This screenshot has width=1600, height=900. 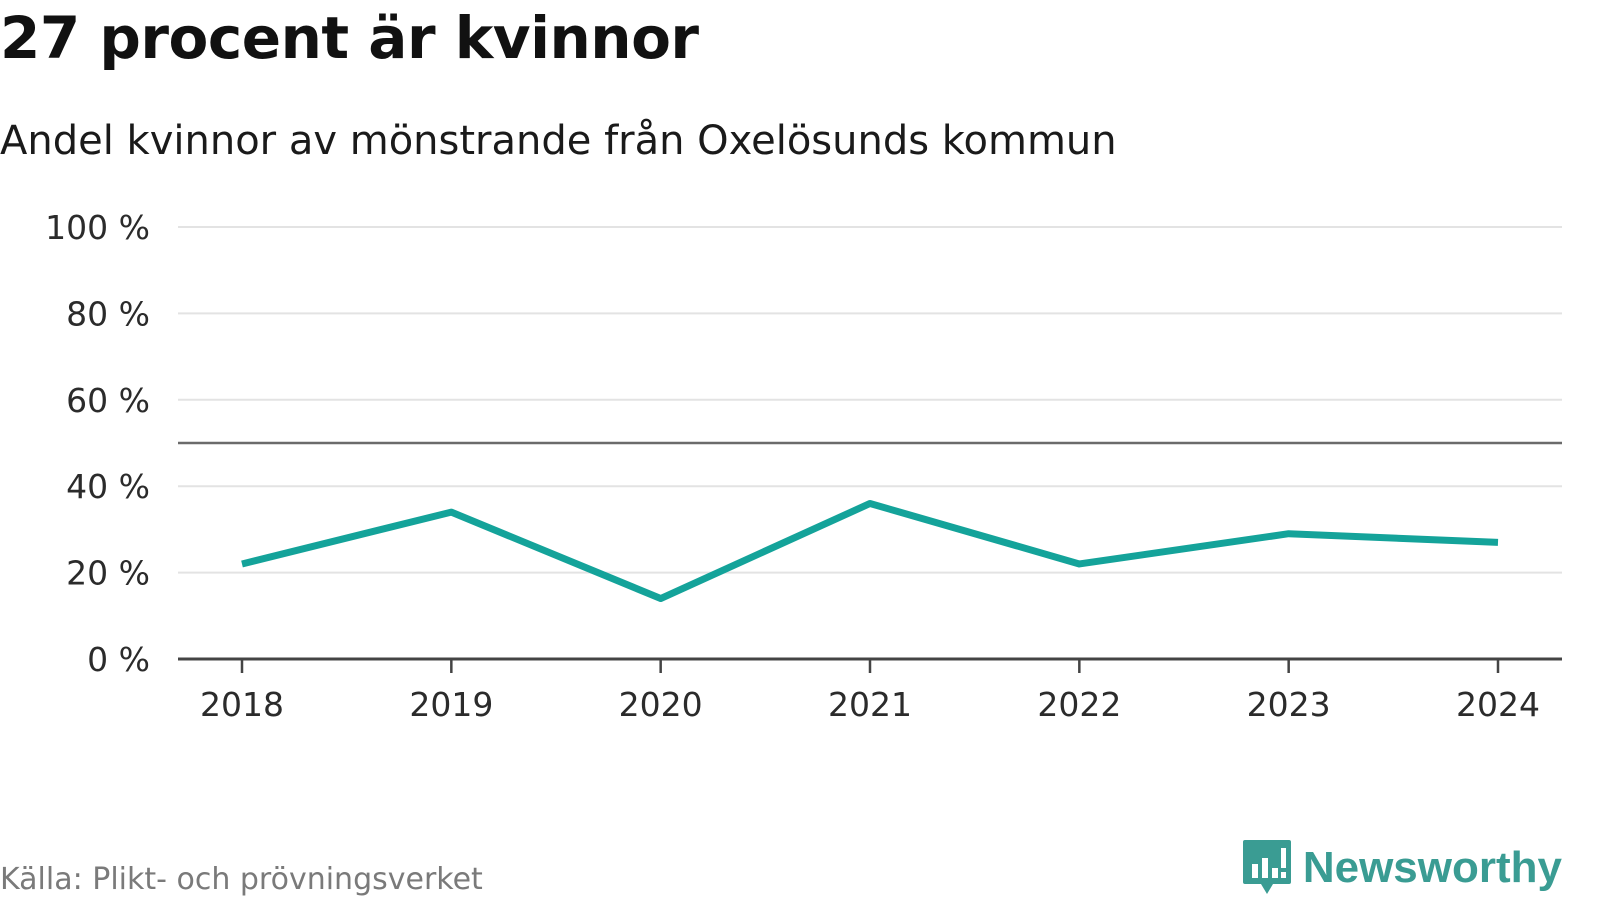 I want to click on x-axis, so click(x=870, y=665).